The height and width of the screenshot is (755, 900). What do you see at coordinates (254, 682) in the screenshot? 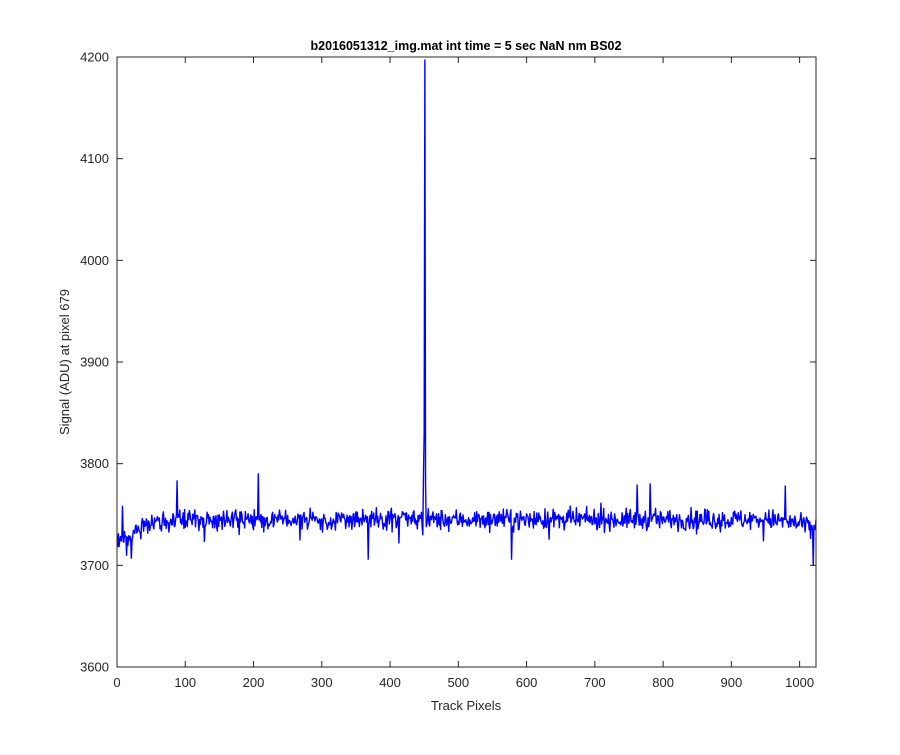
I see `x-tick-label: 200` at bounding box center [254, 682].